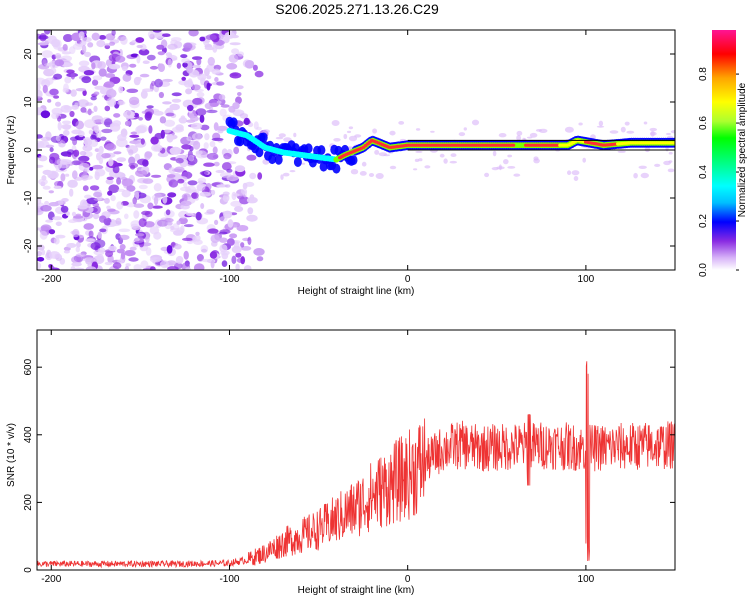 This screenshot has height=600, width=750. I want to click on x-tick-label: 0, so click(408, 279).